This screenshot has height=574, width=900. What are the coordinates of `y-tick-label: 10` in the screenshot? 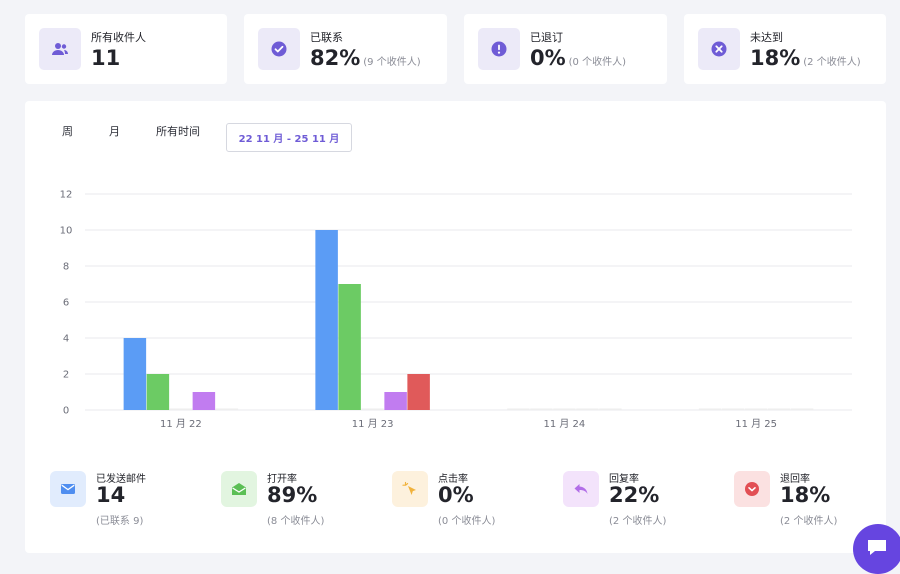 It's located at (66, 231).